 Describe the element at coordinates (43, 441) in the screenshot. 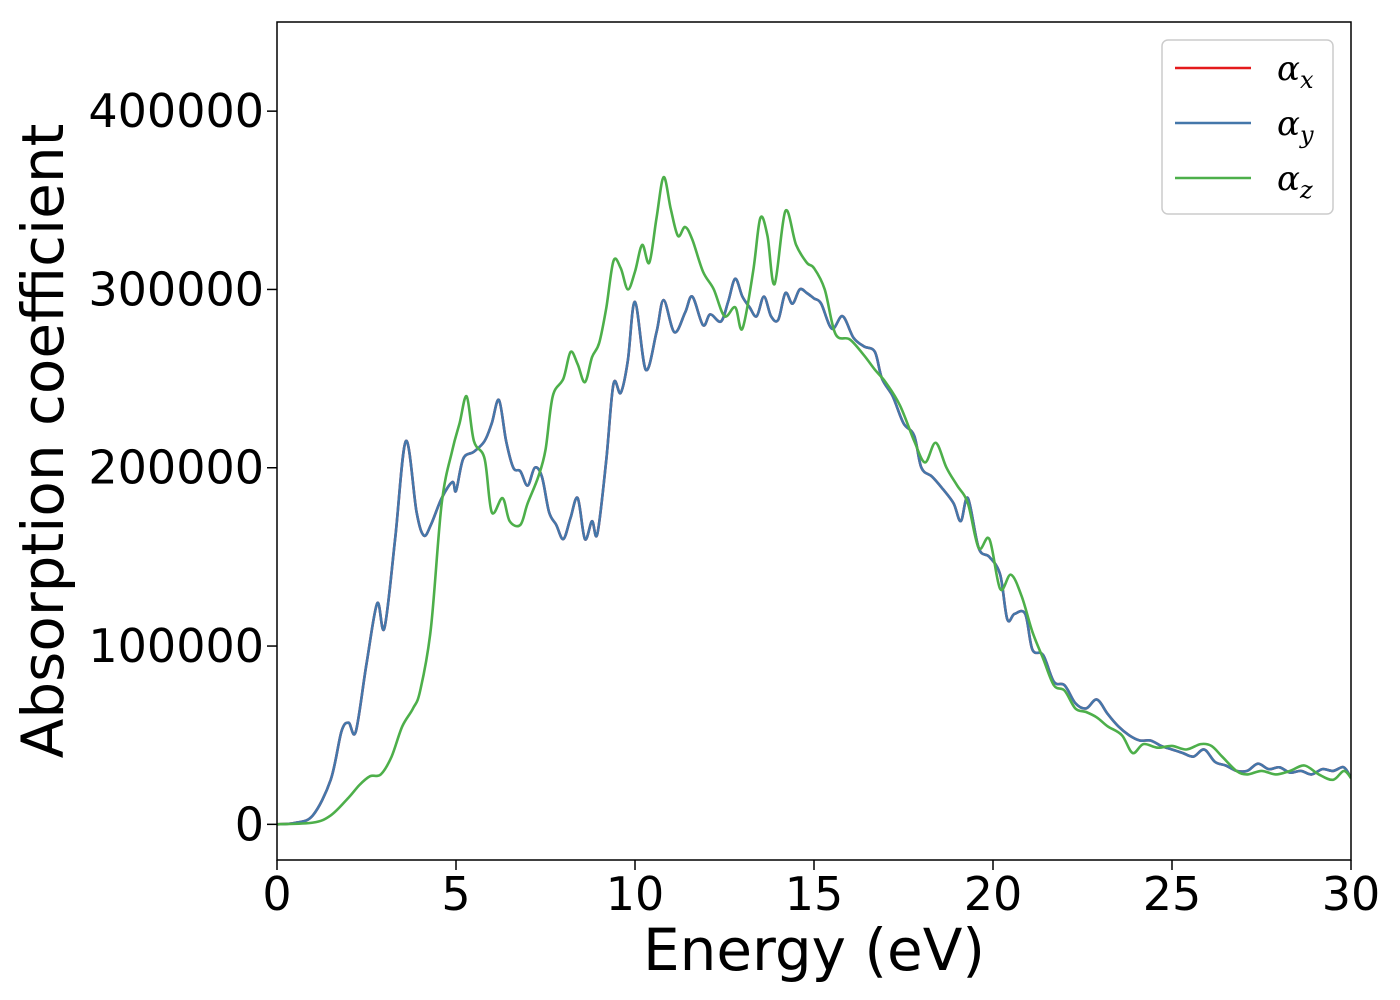

I see `y-axis-title: Absorption coefficient` at that location.